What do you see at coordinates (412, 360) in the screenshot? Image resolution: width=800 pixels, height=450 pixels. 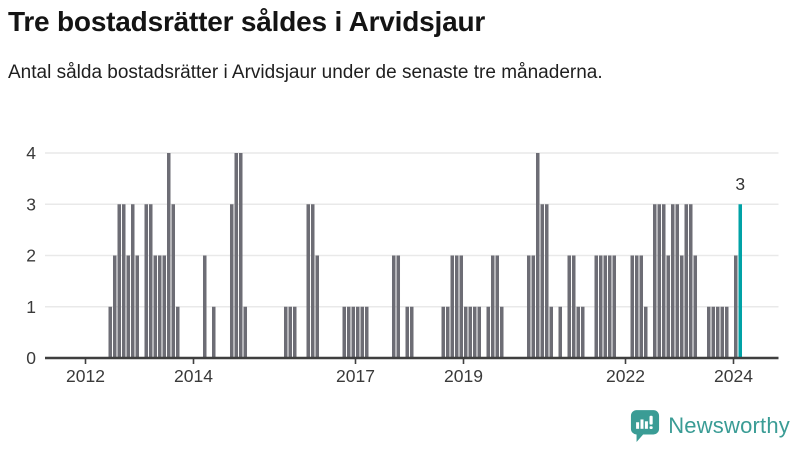 I see `axes` at bounding box center [412, 360].